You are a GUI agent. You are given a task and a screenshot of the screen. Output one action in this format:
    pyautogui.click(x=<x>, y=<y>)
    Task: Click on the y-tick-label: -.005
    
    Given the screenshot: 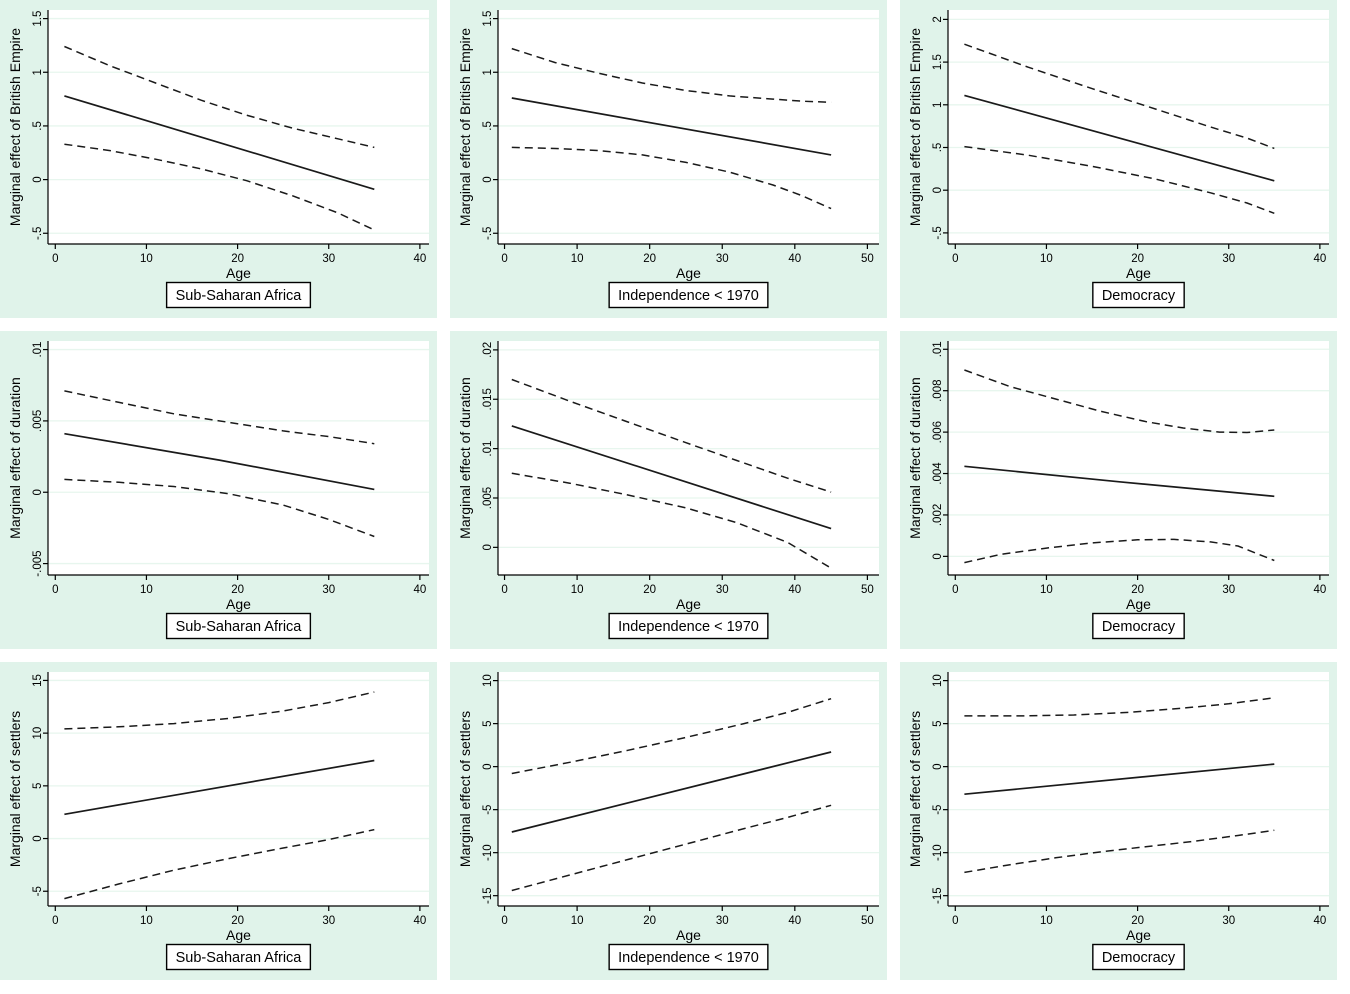 What is the action you would take?
    pyautogui.click(x=38, y=563)
    